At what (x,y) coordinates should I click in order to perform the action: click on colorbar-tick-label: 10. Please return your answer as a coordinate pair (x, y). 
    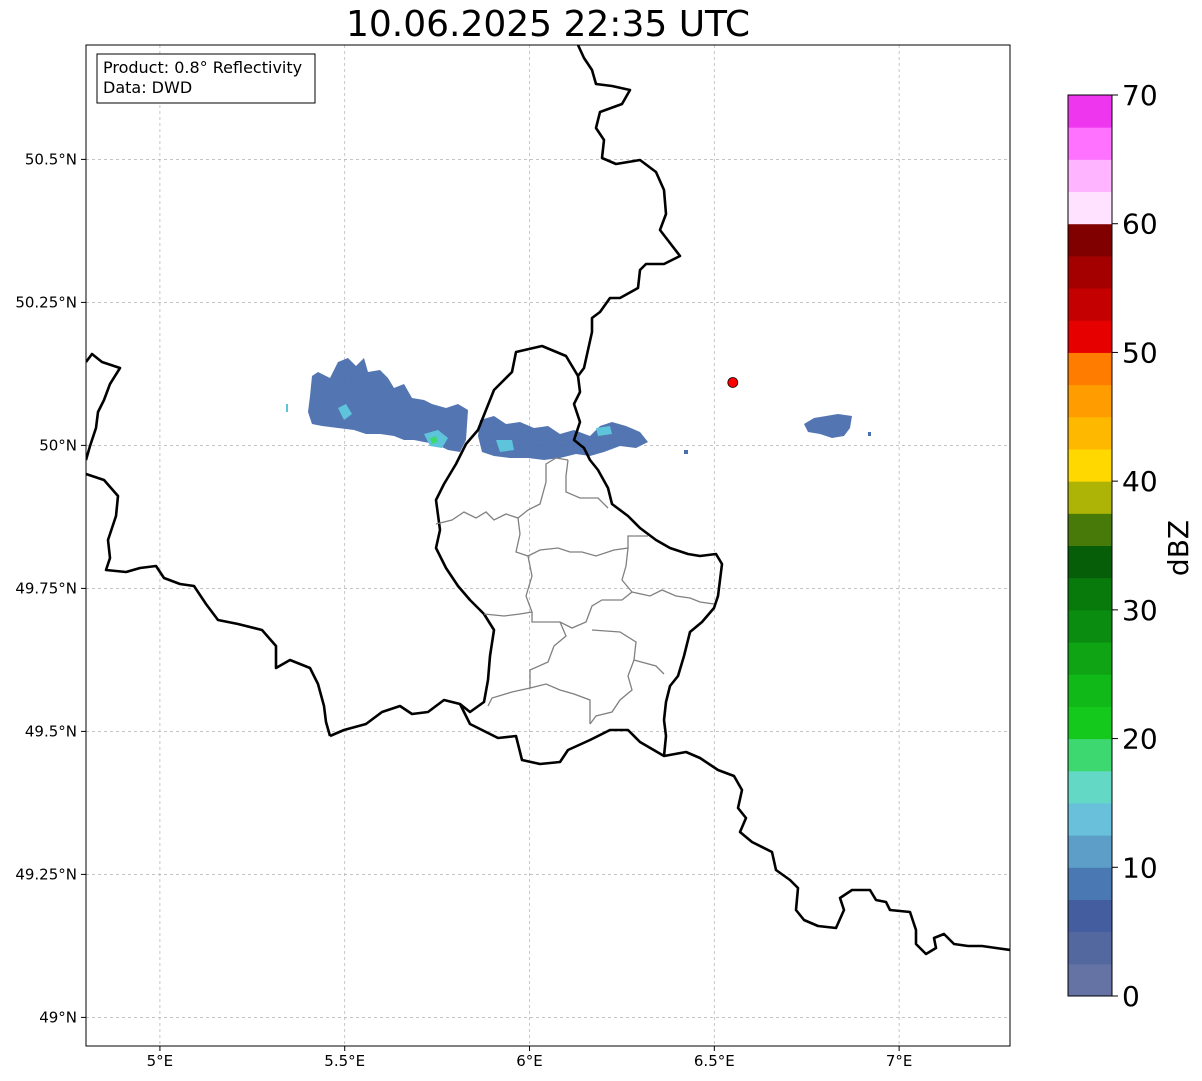
    Looking at the image, I should click on (1140, 867).